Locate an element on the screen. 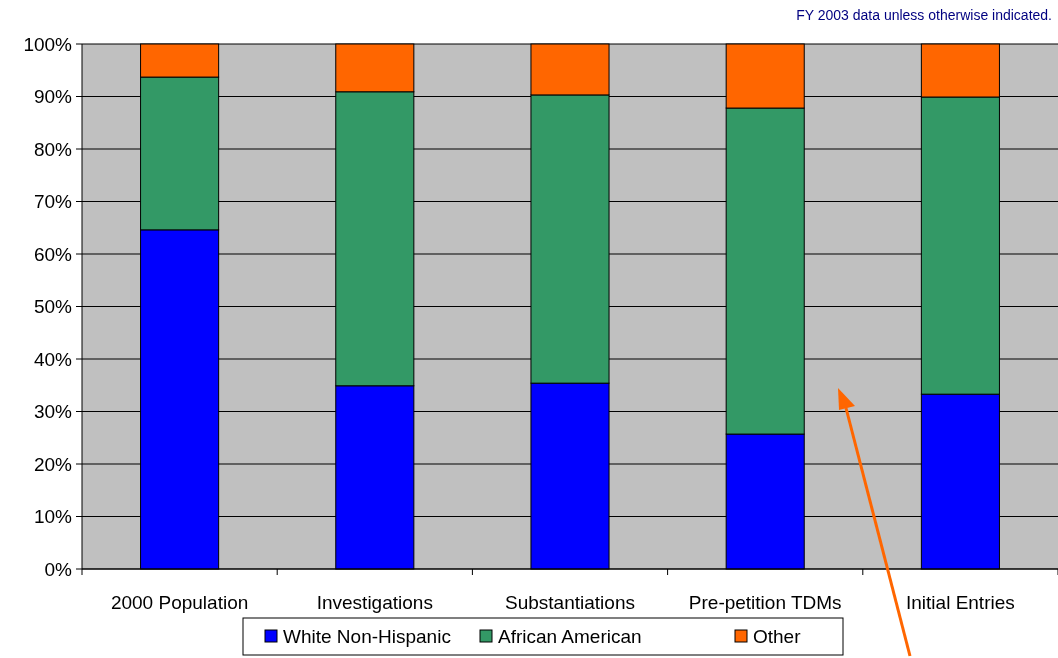 The height and width of the screenshot is (658, 1058). y-tick-label: 0% is located at coordinates (58, 569).